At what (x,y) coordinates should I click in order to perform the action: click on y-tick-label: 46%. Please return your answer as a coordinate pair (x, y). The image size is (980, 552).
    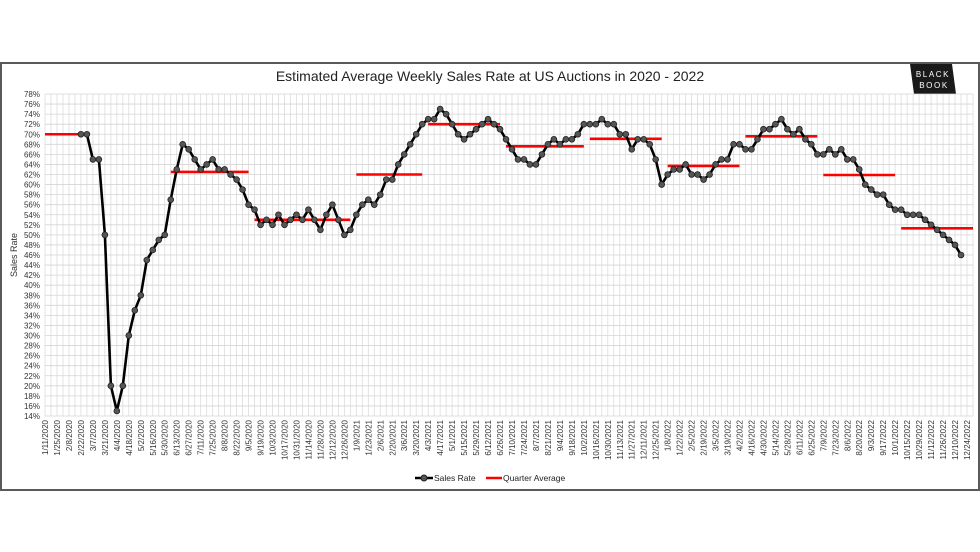
    Looking at the image, I should click on (32, 255).